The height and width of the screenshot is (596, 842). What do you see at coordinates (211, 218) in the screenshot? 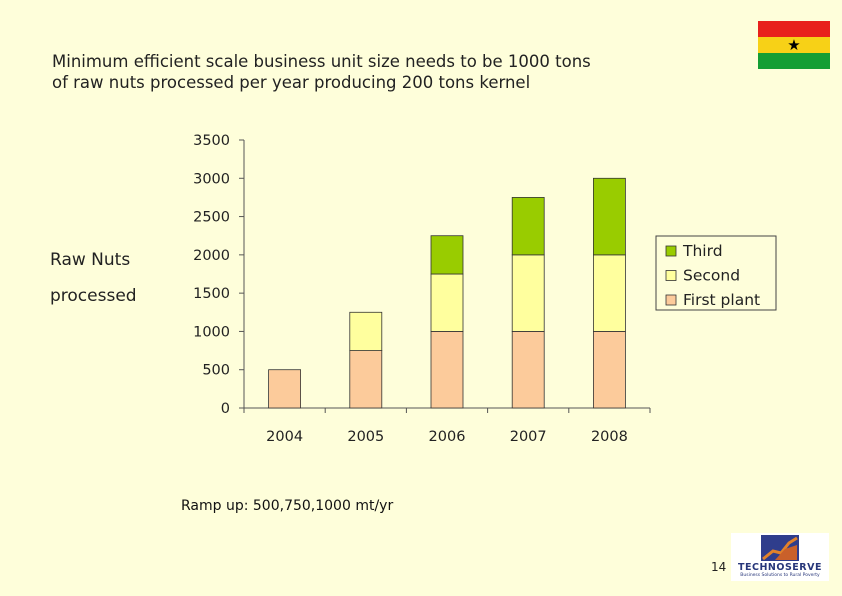
I see `y-tick-label-2500: 2500` at bounding box center [211, 218].